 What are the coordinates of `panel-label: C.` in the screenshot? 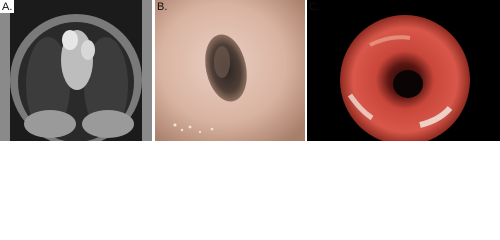 It's located at (314, 7).